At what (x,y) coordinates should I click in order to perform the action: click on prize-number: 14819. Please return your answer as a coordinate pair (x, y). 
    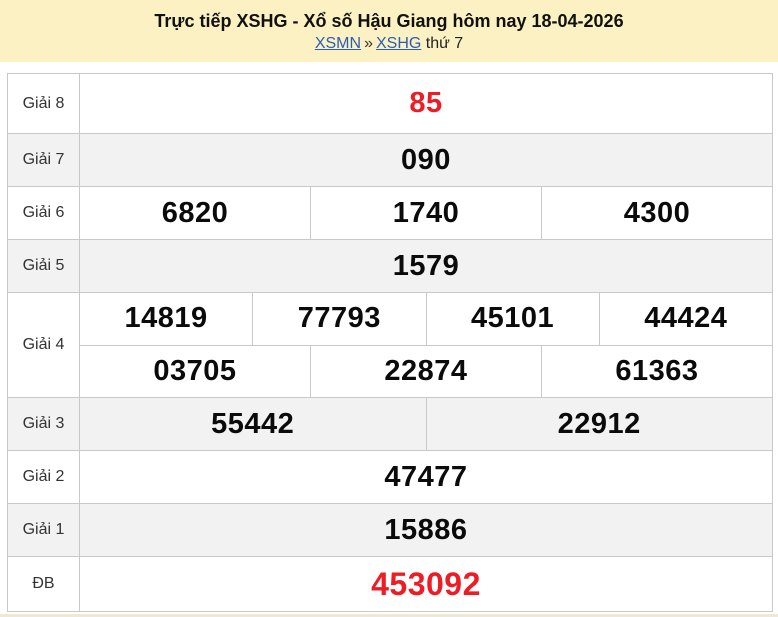
    Looking at the image, I should click on (166, 318).